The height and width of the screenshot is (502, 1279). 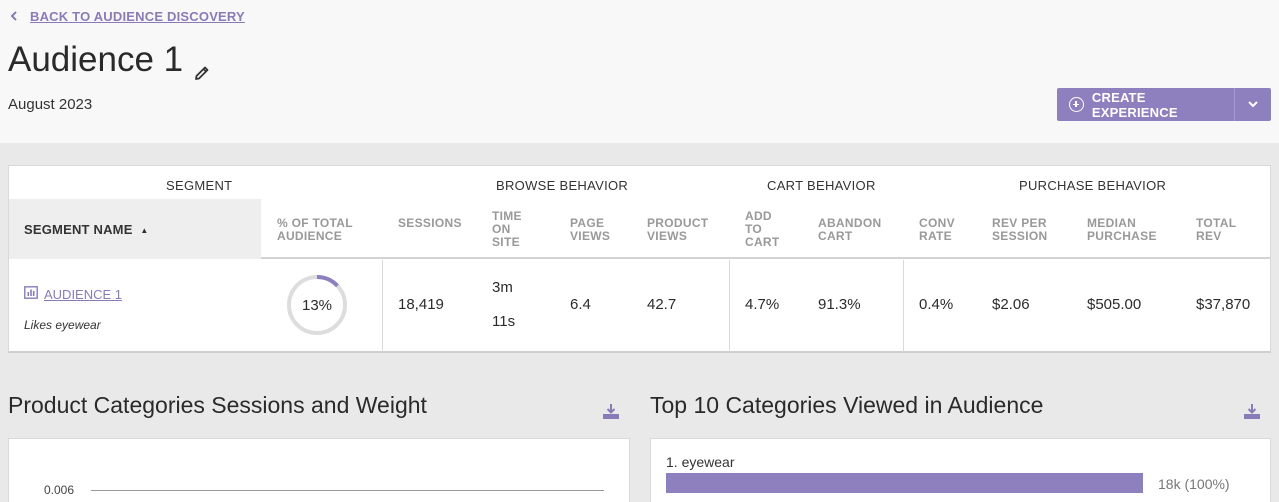 I want to click on col-page-views-line2: VIEWS, so click(x=590, y=236).